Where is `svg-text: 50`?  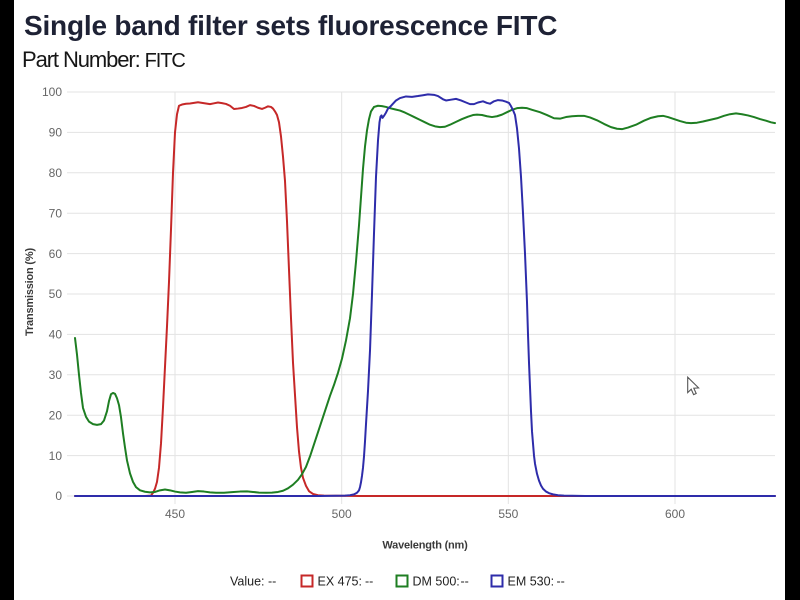
svg-text: 50 is located at coordinates (56, 294).